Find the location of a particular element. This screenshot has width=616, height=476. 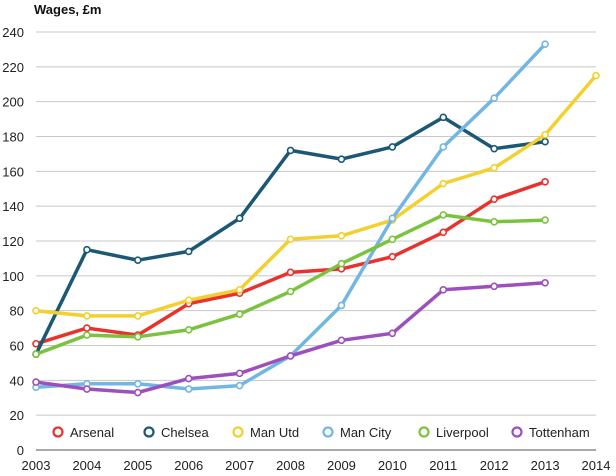

y-tick-label: 220 is located at coordinates (13, 67).